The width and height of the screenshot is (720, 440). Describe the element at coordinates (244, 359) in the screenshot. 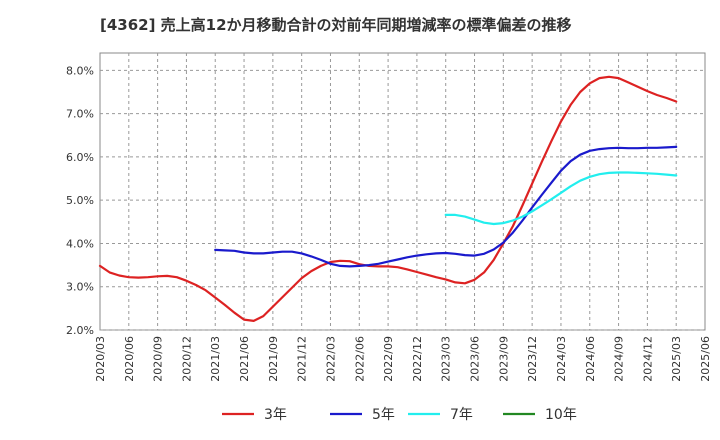

I see `x-tick-label: 2021/06` at that location.